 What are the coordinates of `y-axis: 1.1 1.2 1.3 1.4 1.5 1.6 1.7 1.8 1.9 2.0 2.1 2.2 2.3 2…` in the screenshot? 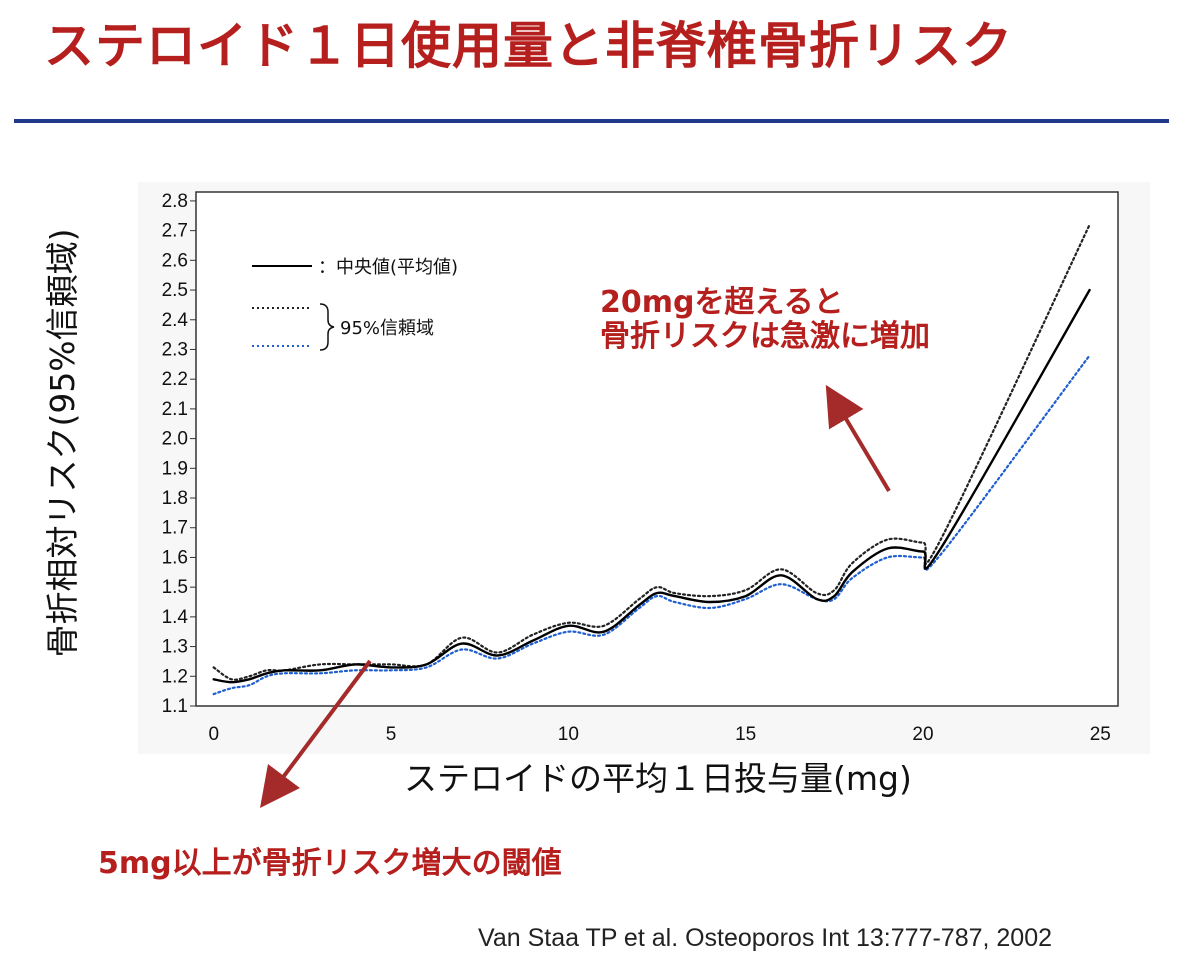 It's located at (179, 454).